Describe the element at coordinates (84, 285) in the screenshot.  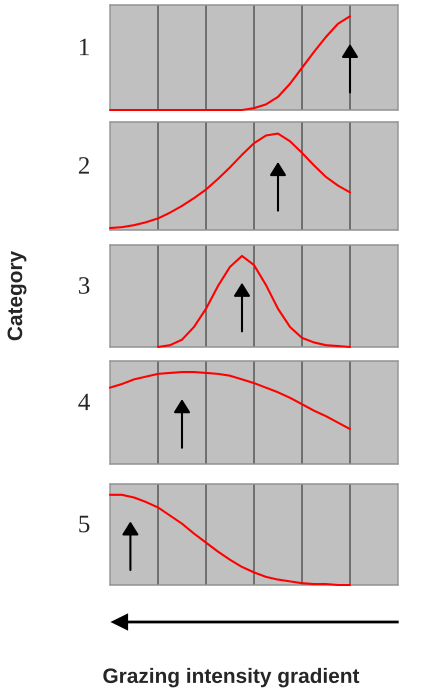
I see `text: 3` at that location.